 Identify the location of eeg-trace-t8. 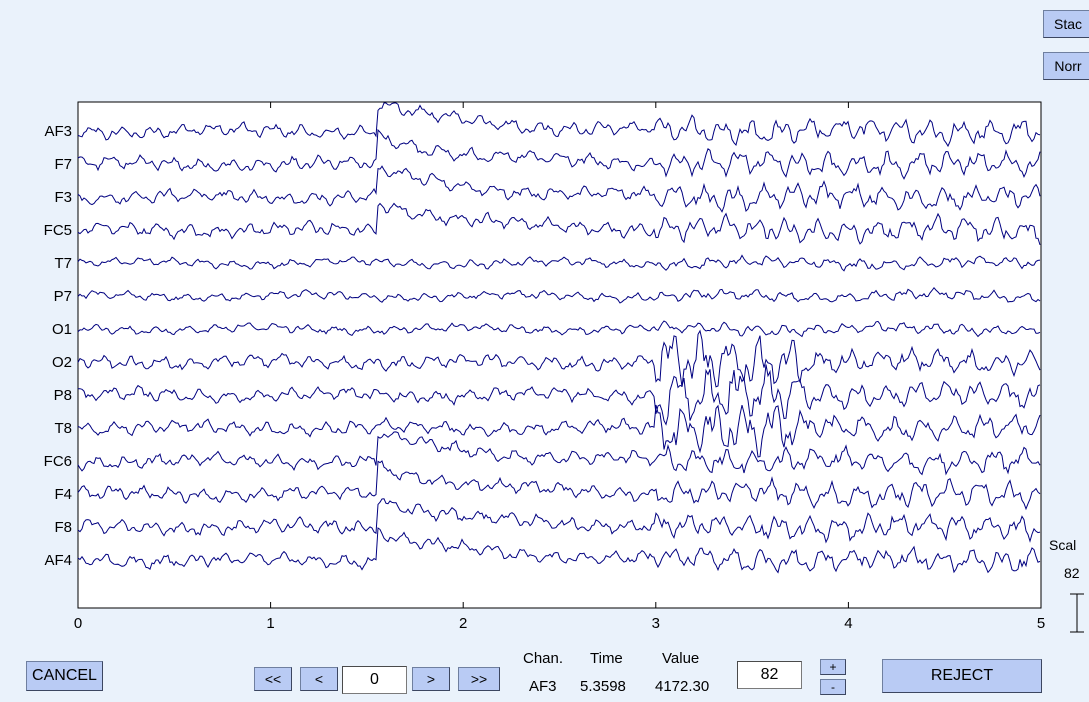
(559, 431).